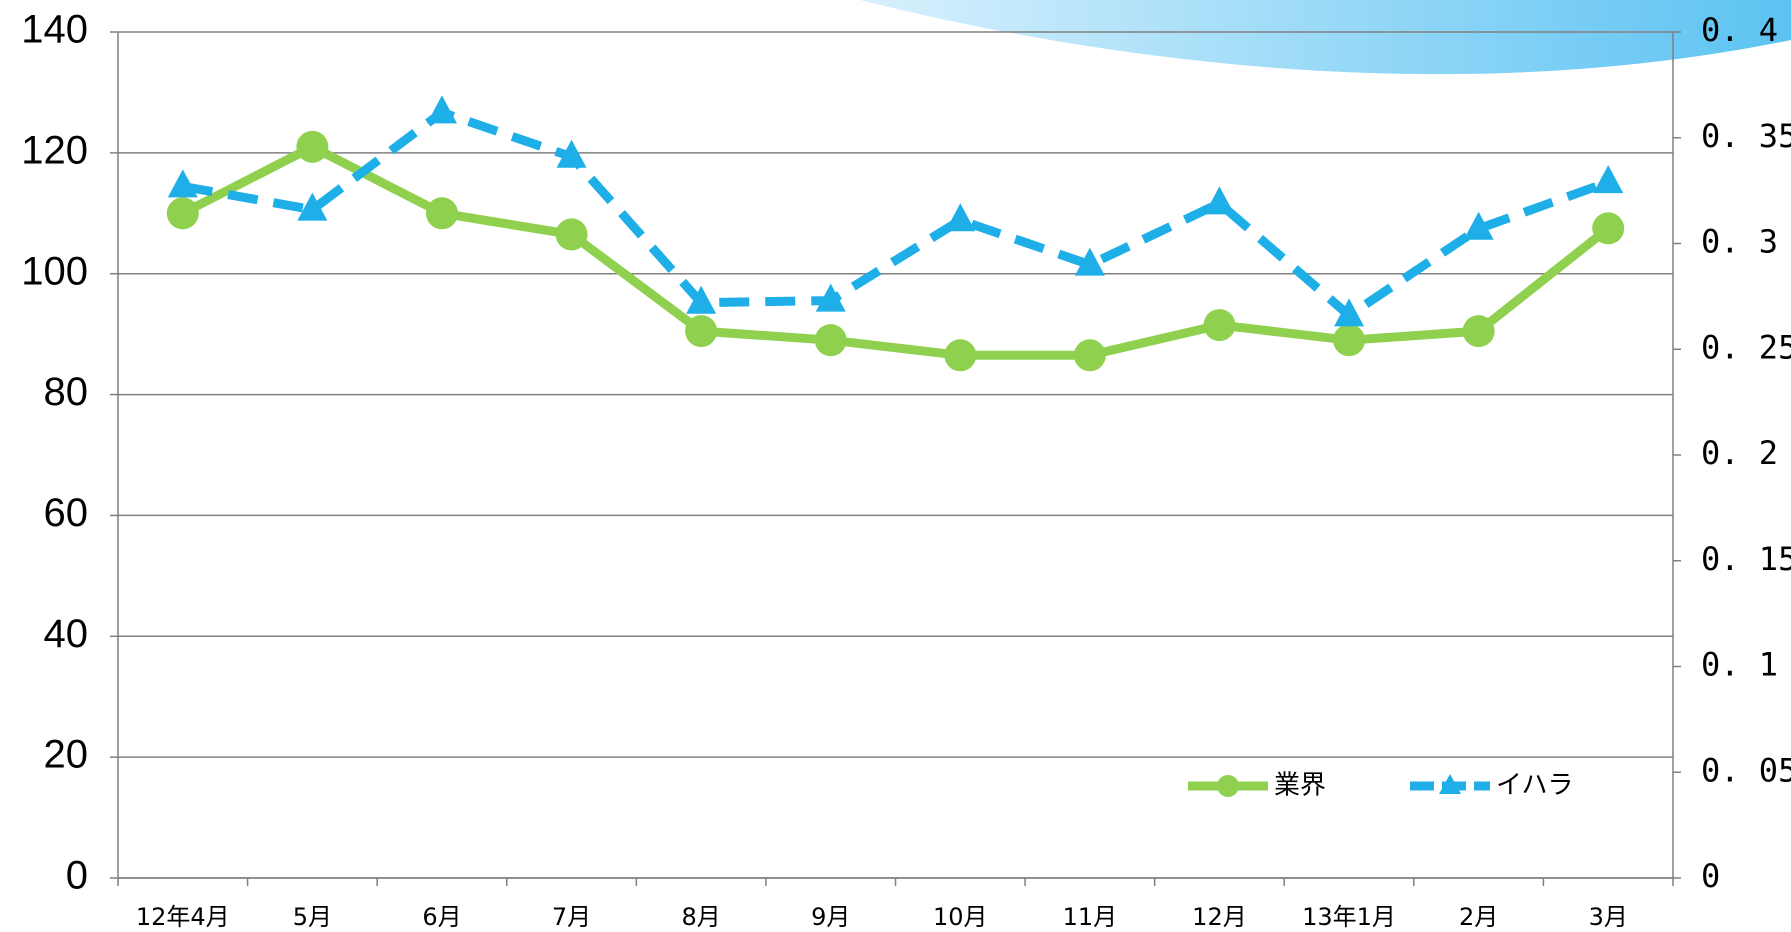  What do you see at coordinates (1746, 136) in the screenshot?
I see `y2-tick-label: 0. 35` at bounding box center [1746, 136].